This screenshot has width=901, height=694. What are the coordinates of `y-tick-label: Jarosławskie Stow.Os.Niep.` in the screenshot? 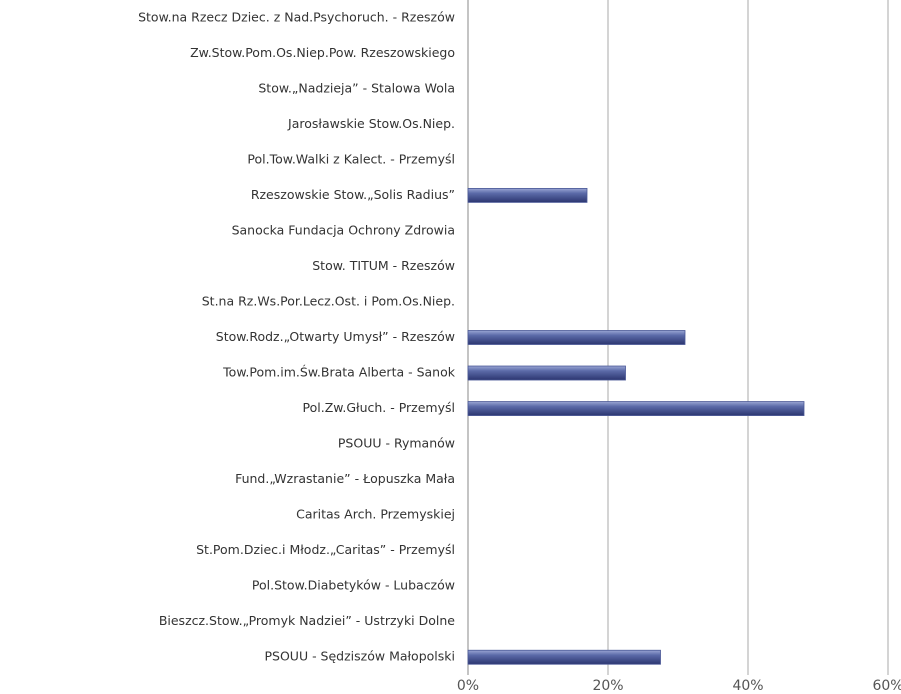 It's located at (371, 123).